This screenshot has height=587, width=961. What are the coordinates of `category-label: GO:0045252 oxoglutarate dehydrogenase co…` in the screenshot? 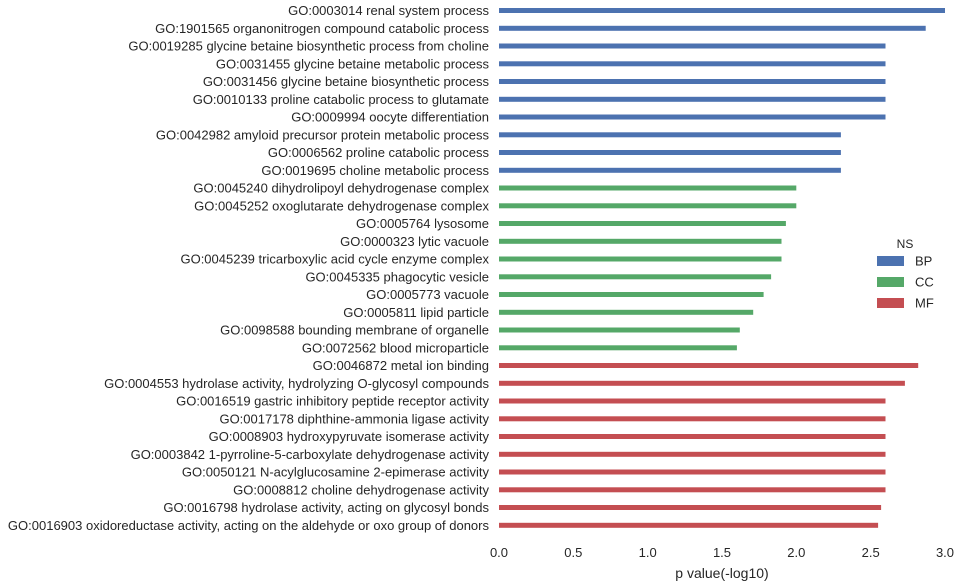 It's located at (341, 205).